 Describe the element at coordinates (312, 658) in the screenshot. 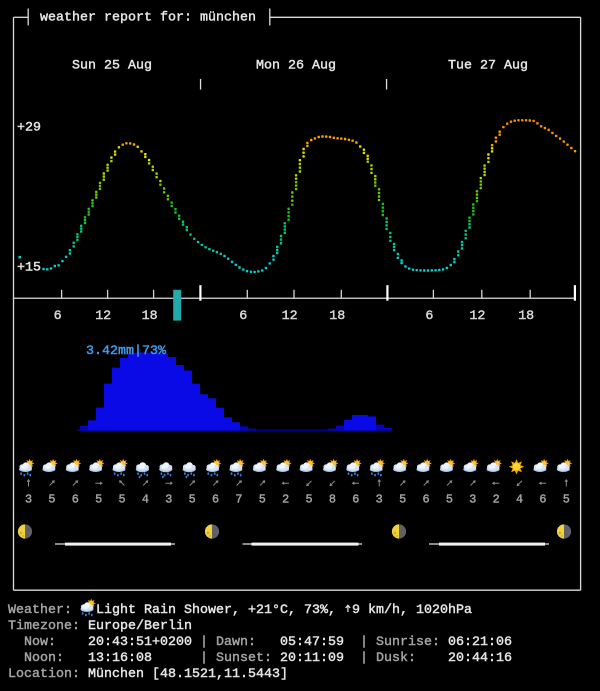

I see `svg-text: 20:11:09` at that location.